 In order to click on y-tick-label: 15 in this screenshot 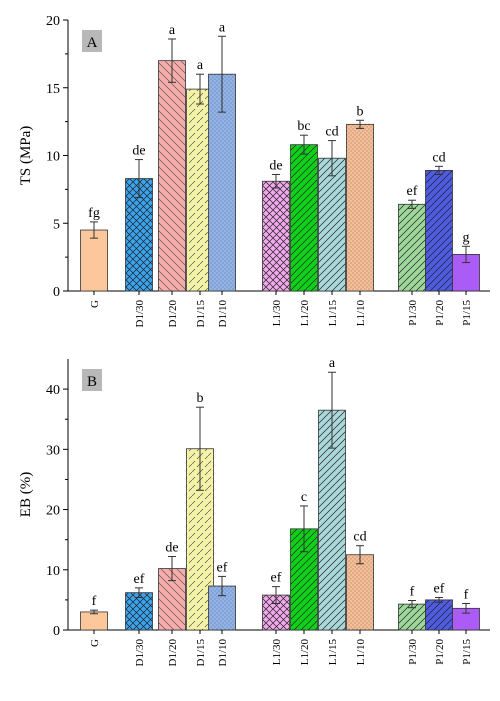, I will do `click(53, 89)`.